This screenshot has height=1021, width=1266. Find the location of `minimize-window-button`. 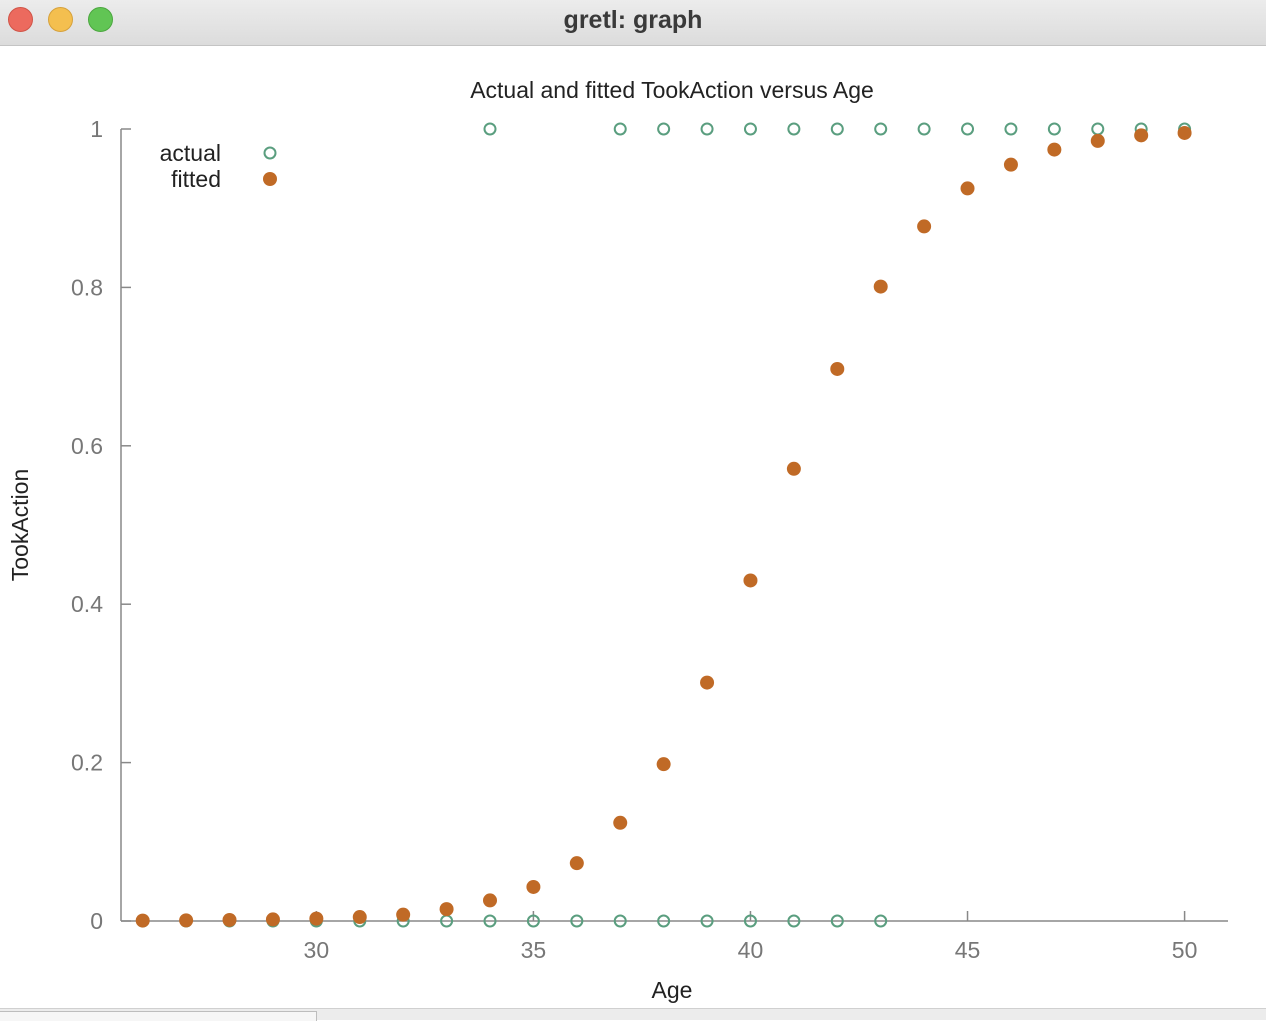

minimize-window-button is located at coordinates (60, 19).